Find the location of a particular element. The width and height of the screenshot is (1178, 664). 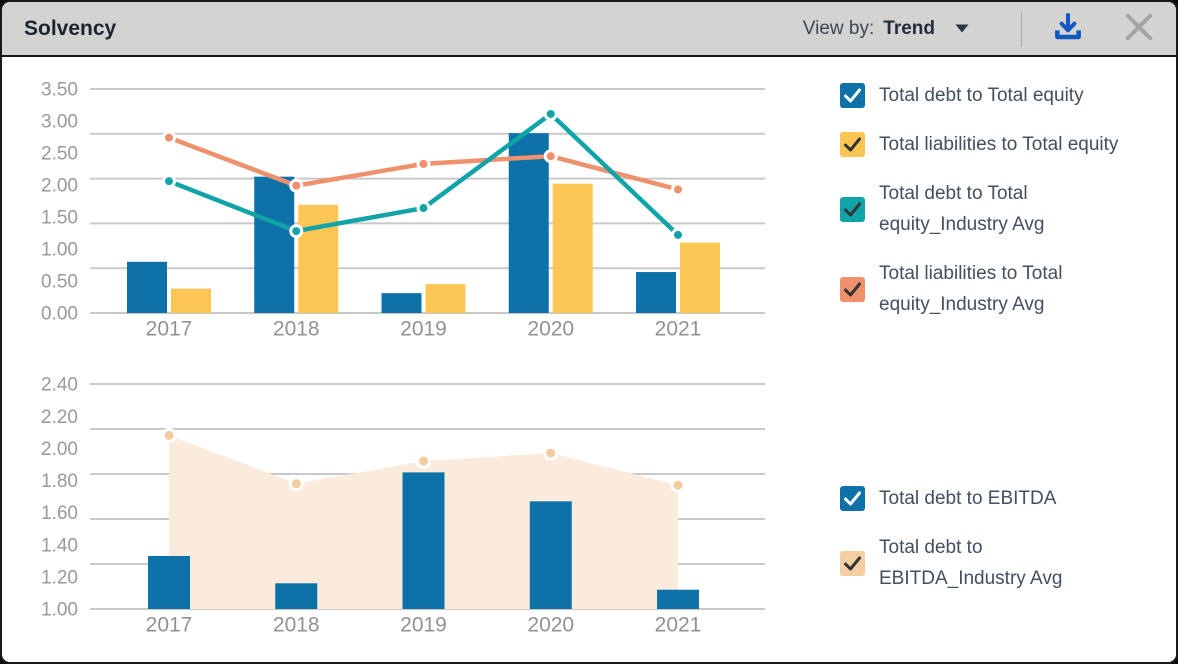

bar-series-total-debt-to-total-equity is located at coordinates (401, 223).